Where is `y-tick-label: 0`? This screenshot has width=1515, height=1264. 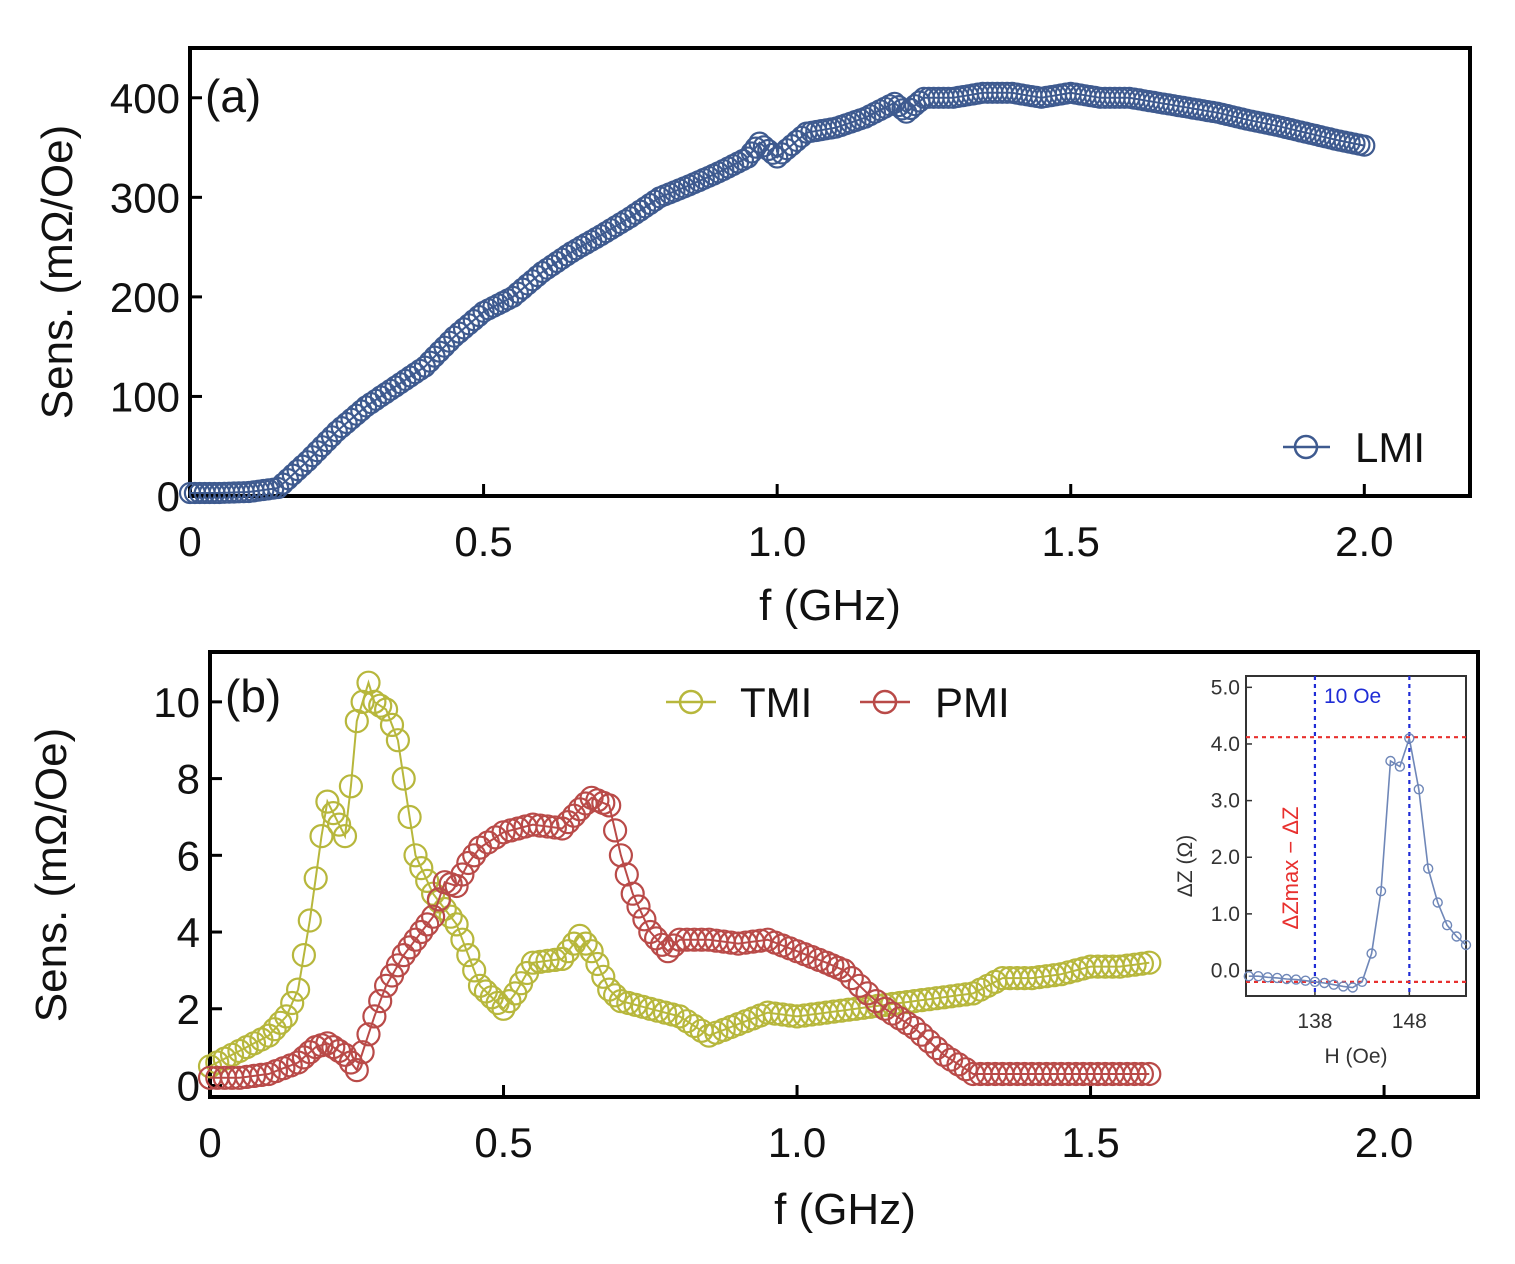 y-tick-label: 0 is located at coordinates (168, 496).